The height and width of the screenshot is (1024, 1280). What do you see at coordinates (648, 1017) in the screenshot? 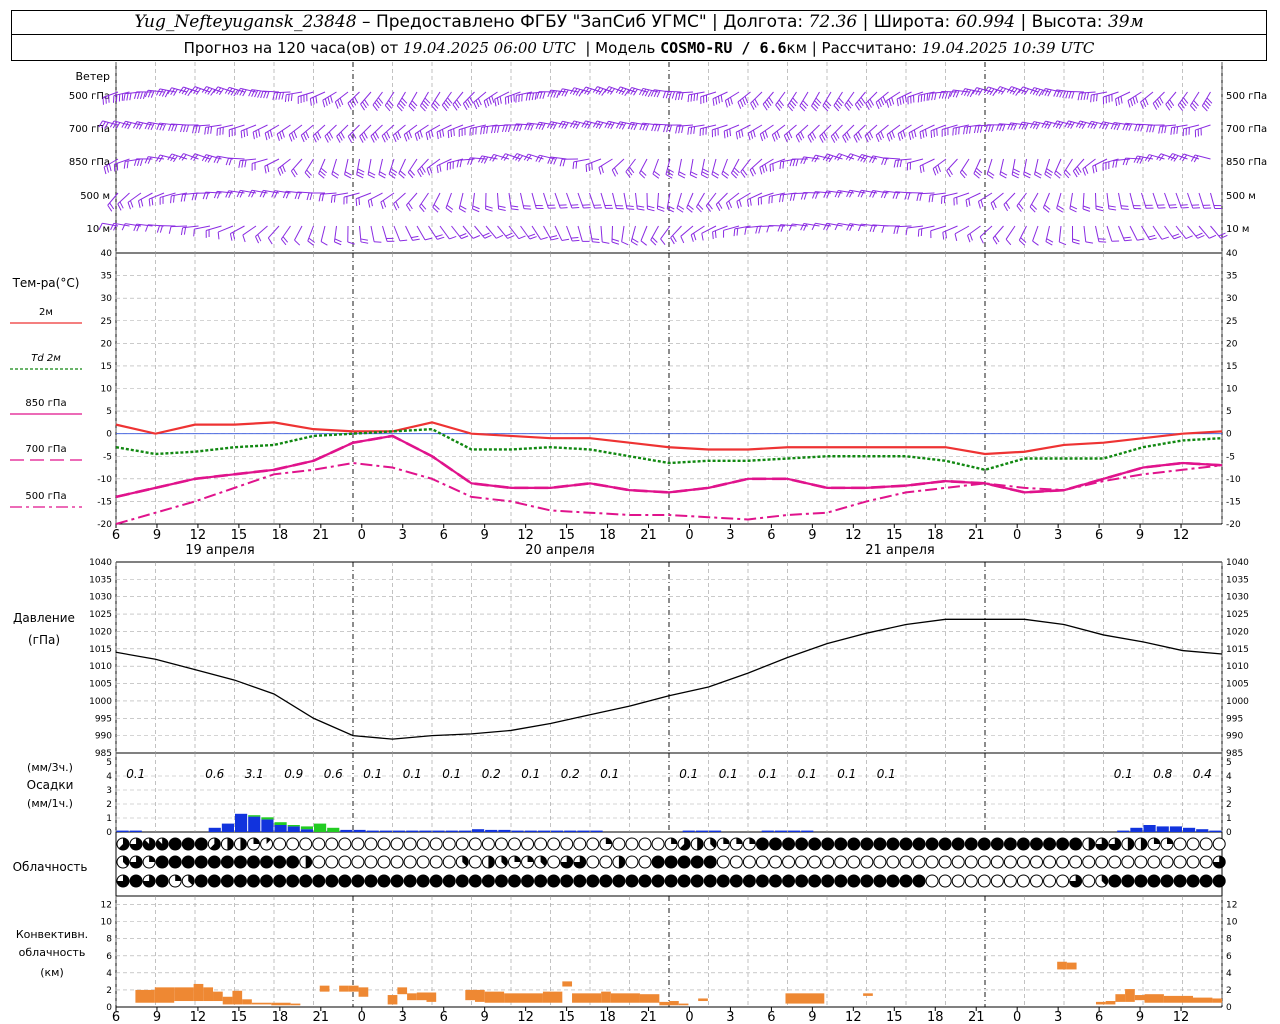
I see `hour-label: 21` at bounding box center [648, 1017].